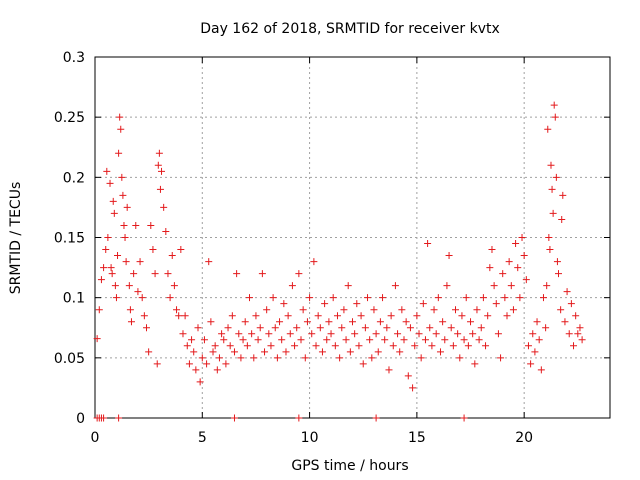 The image size is (640, 480). I want to click on y-tick-label: 0.1, so click(74, 299).